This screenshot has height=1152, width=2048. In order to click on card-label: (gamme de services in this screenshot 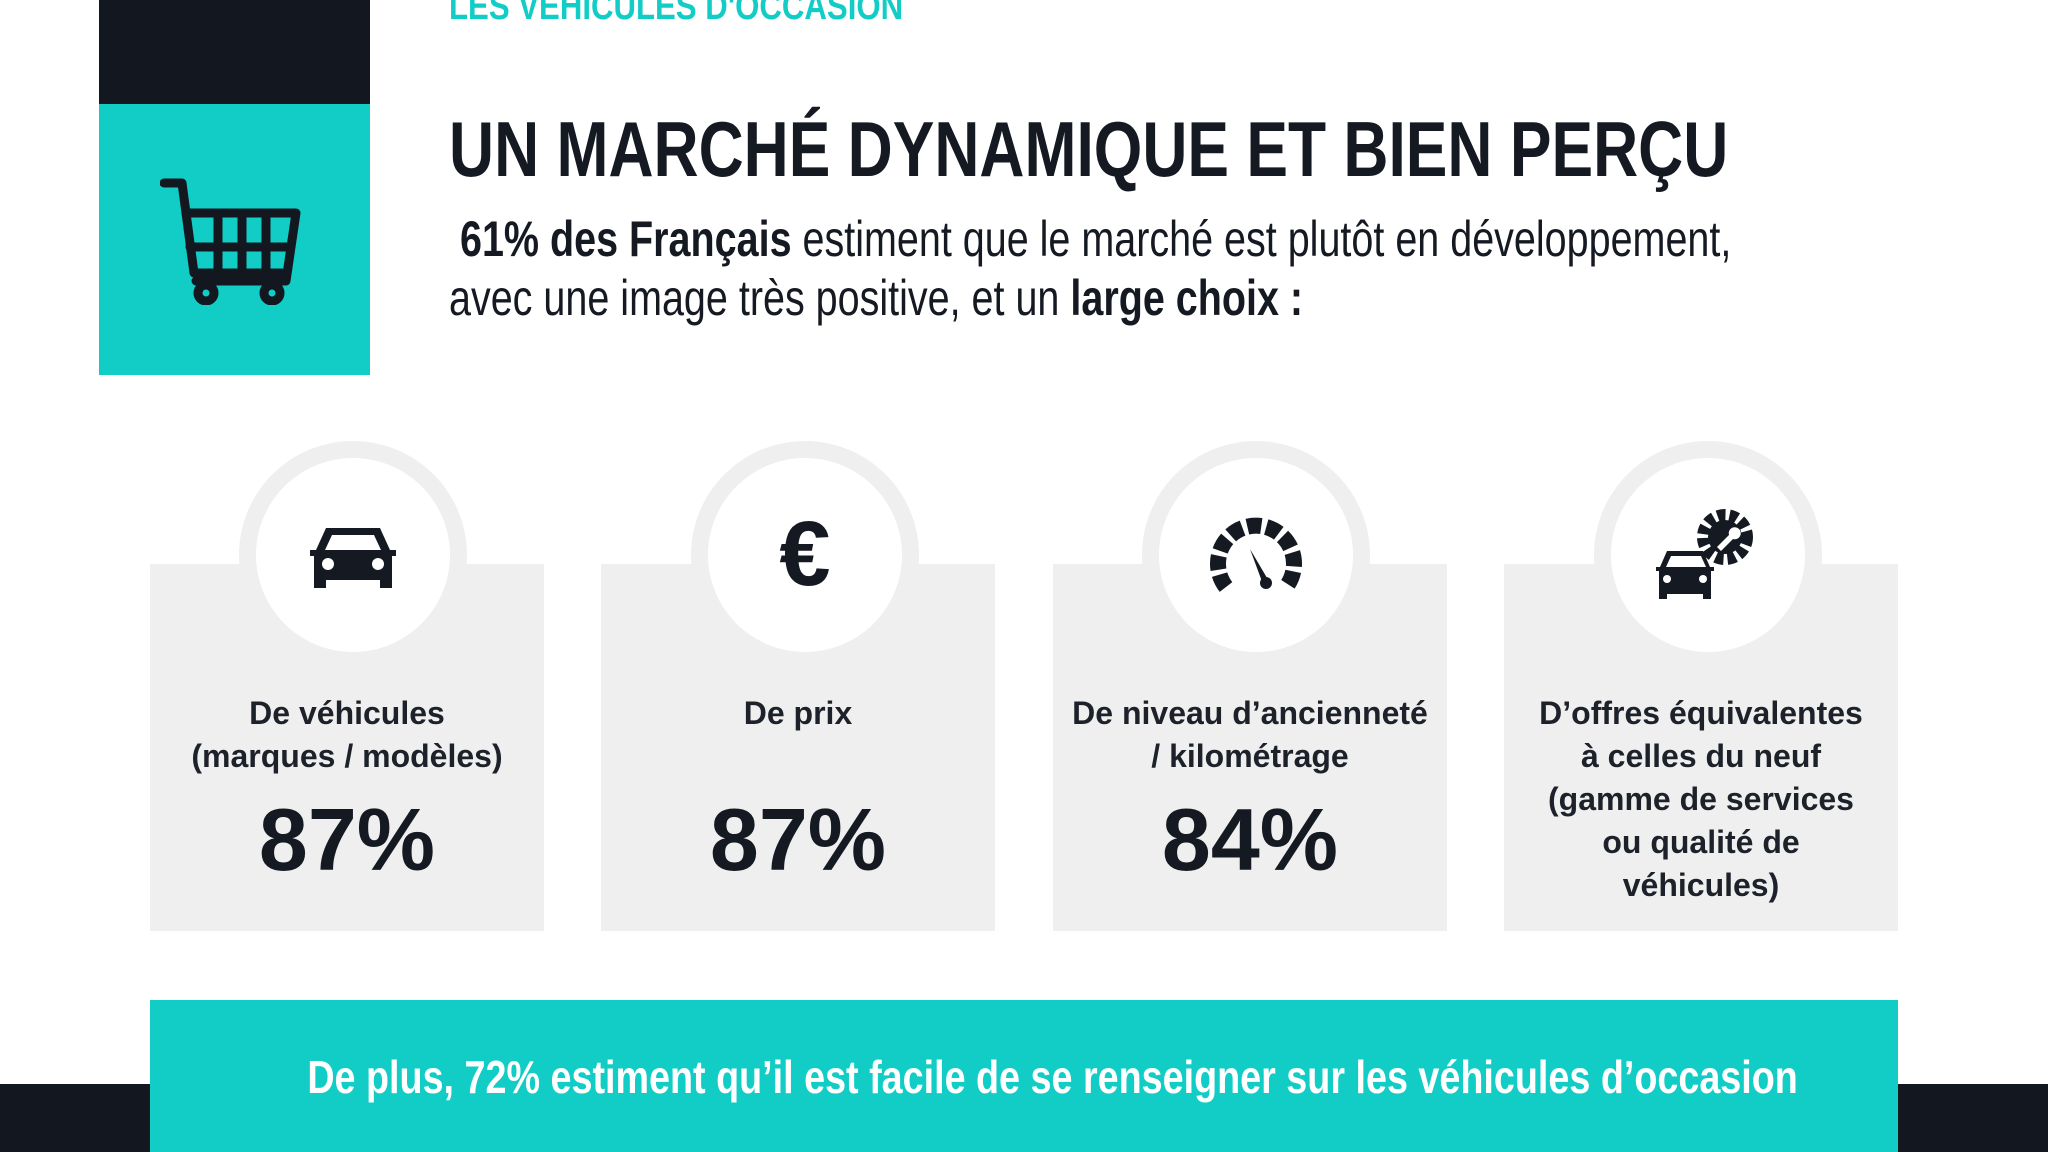, I will do `click(1701, 799)`.